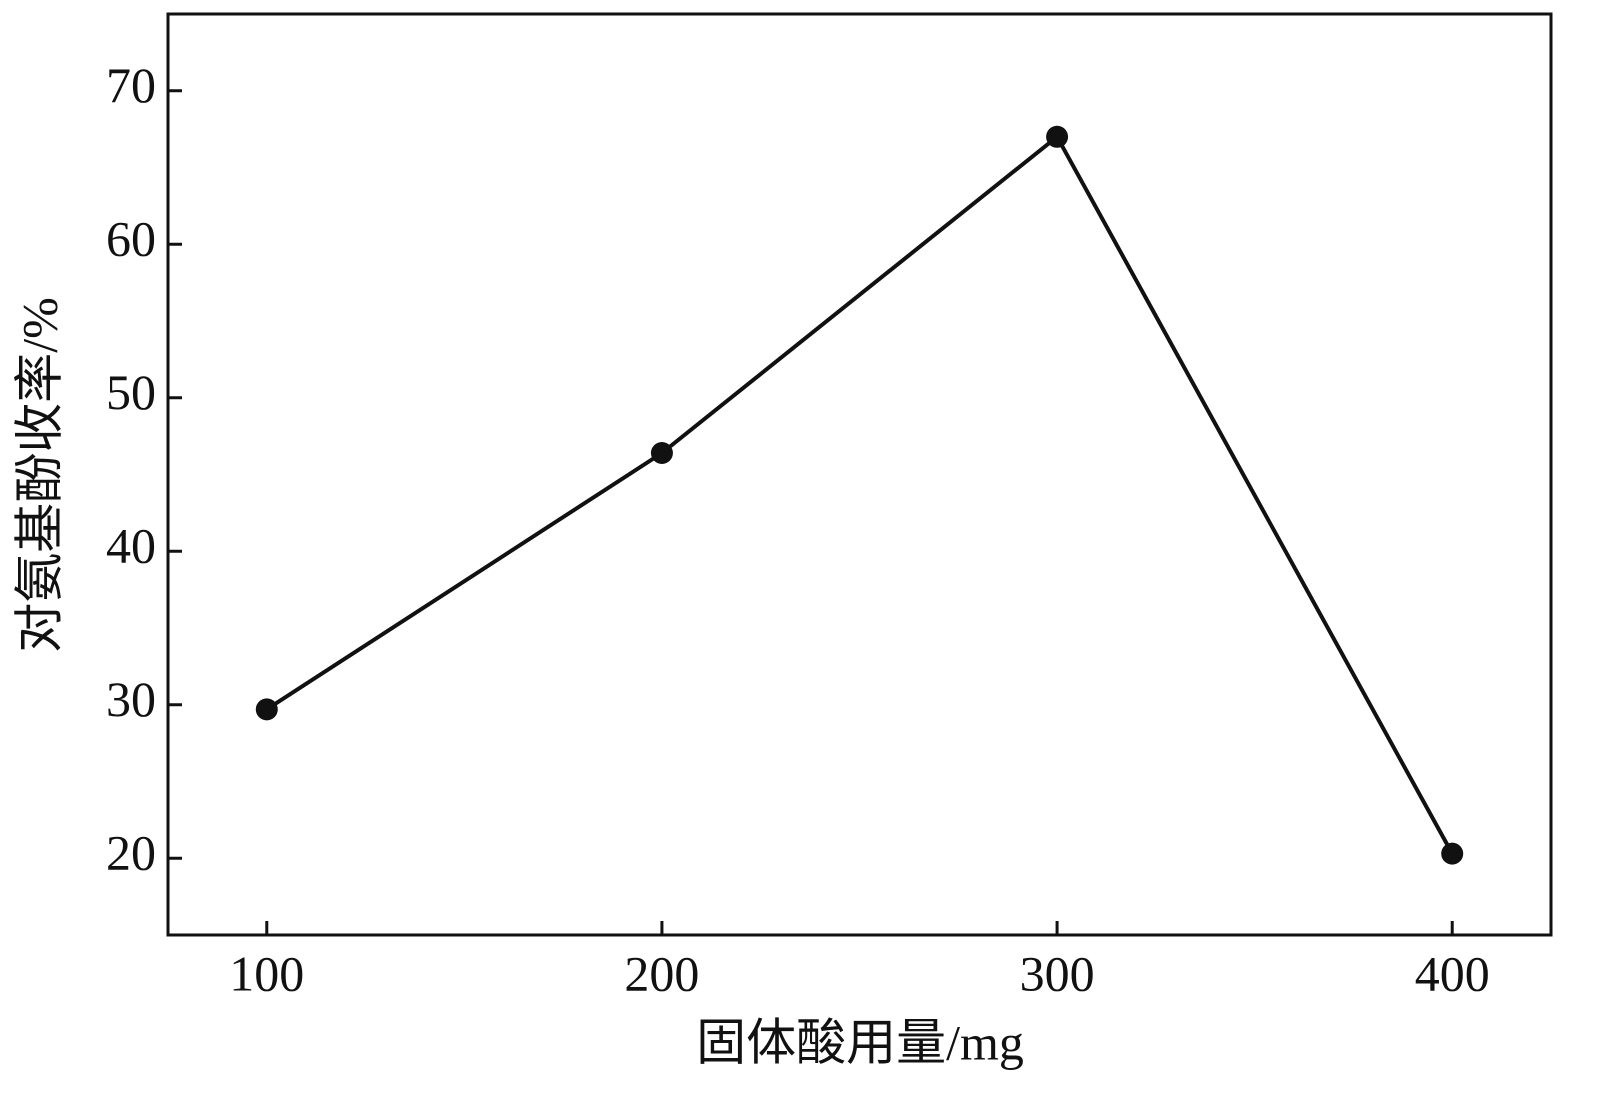 Image resolution: width=1606 pixels, height=1112 pixels. Describe the element at coordinates (131, 699) in the screenshot. I see `y-tick-label: 30` at that location.